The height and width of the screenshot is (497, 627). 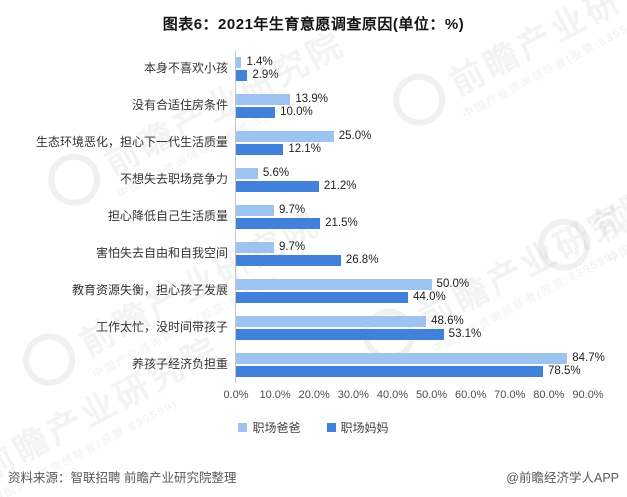 What do you see at coordinates (243, 427) in the screenshot?
I see `legend-swatch-dads` at bounding box center [243, 427].